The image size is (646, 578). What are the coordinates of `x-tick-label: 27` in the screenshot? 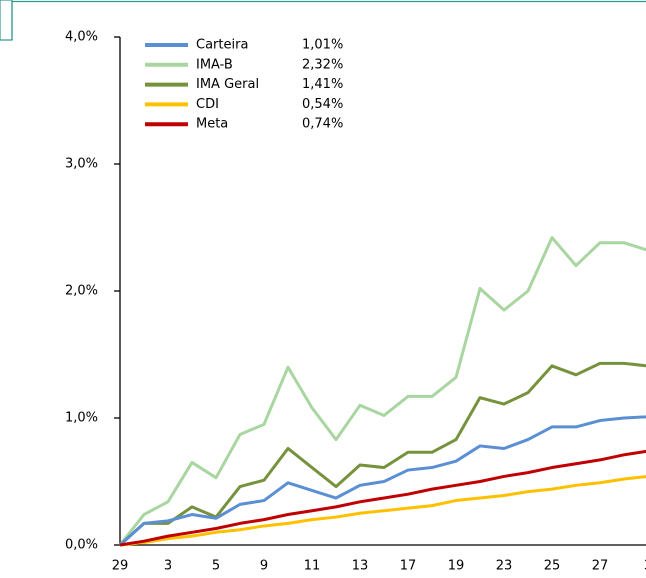 It's located at (600, 566).